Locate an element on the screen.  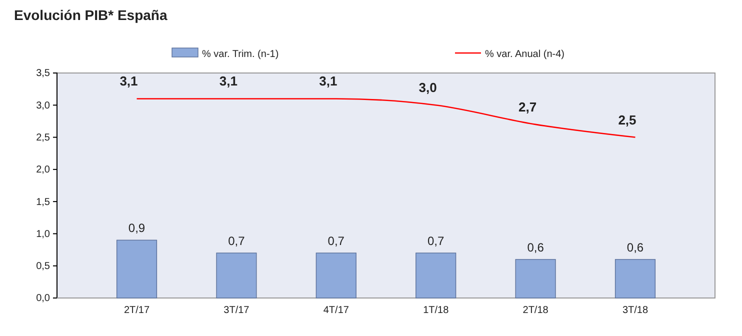
x-tick-label: 4T/17 is located at coordinates (336, 310).